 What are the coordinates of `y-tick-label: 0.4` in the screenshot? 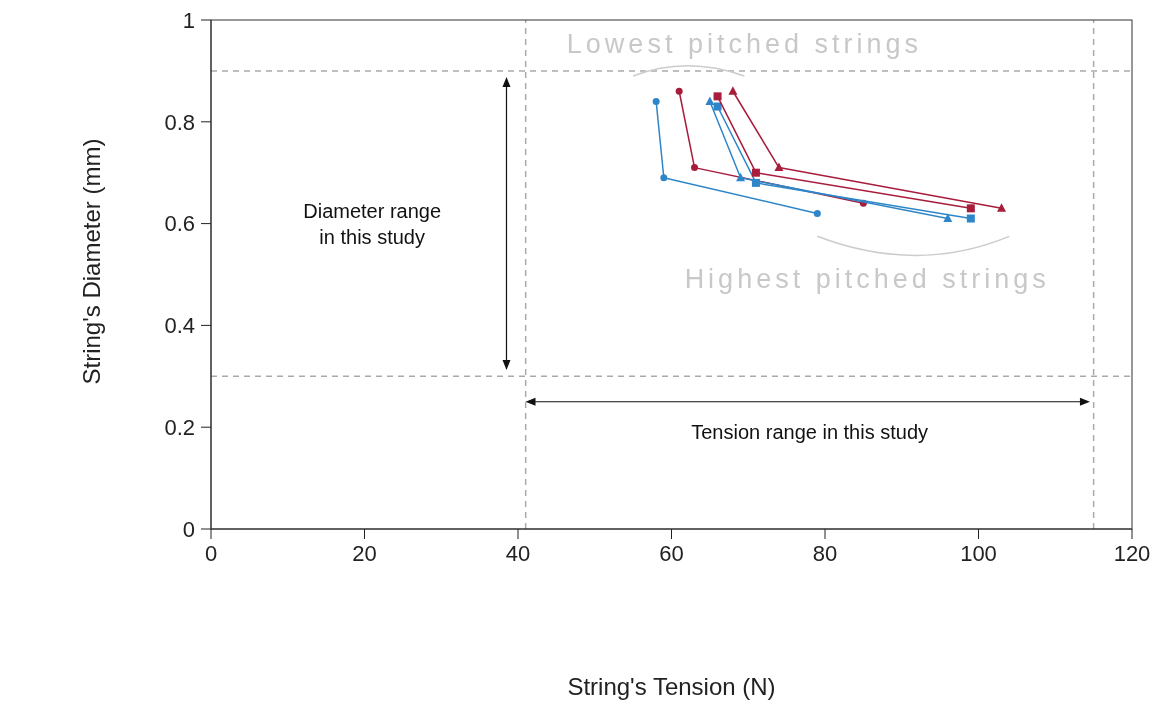 It's located at (179, 326).